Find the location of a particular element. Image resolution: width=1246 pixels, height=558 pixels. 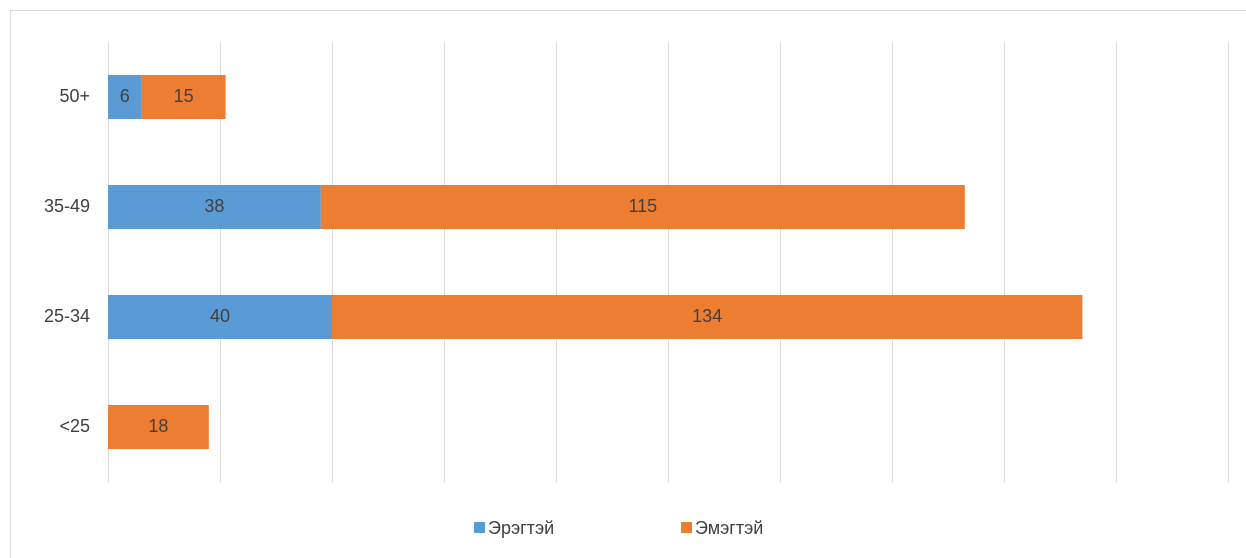

legend-label: Эрэгтэй is located at coordinates (521, 528).